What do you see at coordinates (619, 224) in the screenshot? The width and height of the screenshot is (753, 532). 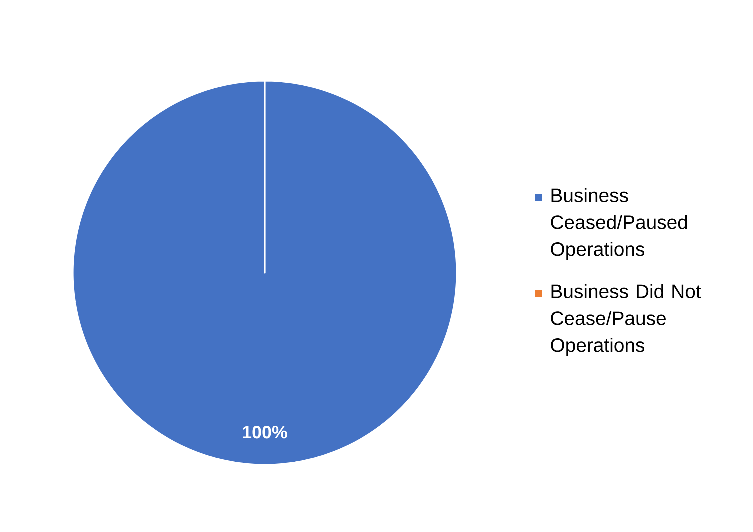 I see `legend-label: Business Ceased/Paused Operations` at bounding box center [619, 224].